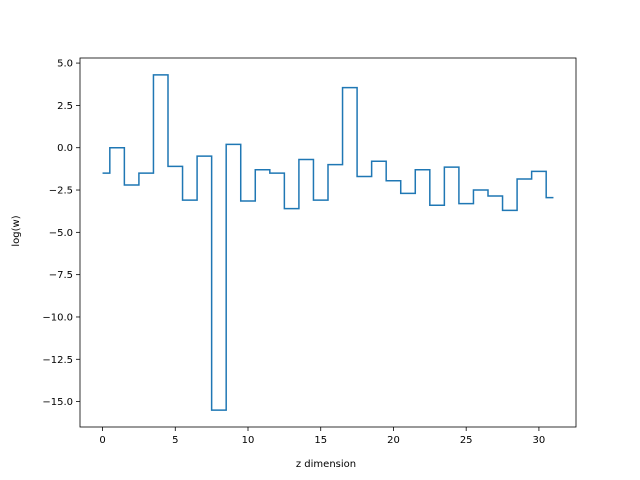 This screenshot has width=640, height=480. What do you see at coordinates (65, 64) in the screenshot?
I see `y-tick-label: 5.0` at bounding box center [65, 64].